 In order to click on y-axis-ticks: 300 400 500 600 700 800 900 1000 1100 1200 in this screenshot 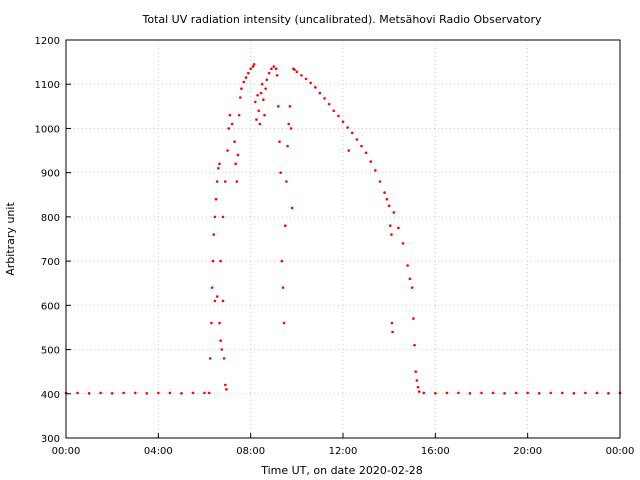, I will do `click(53, 240)`.